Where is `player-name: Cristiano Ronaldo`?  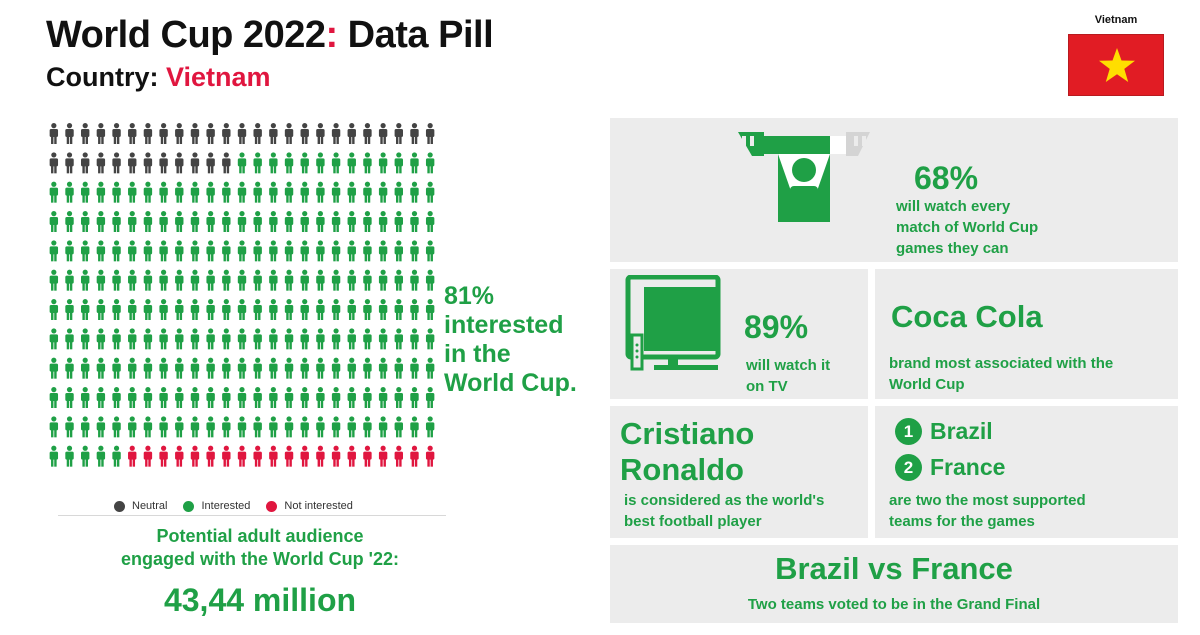 player-name: Cristiano Ronaldo is located at coordinates (687, 452).